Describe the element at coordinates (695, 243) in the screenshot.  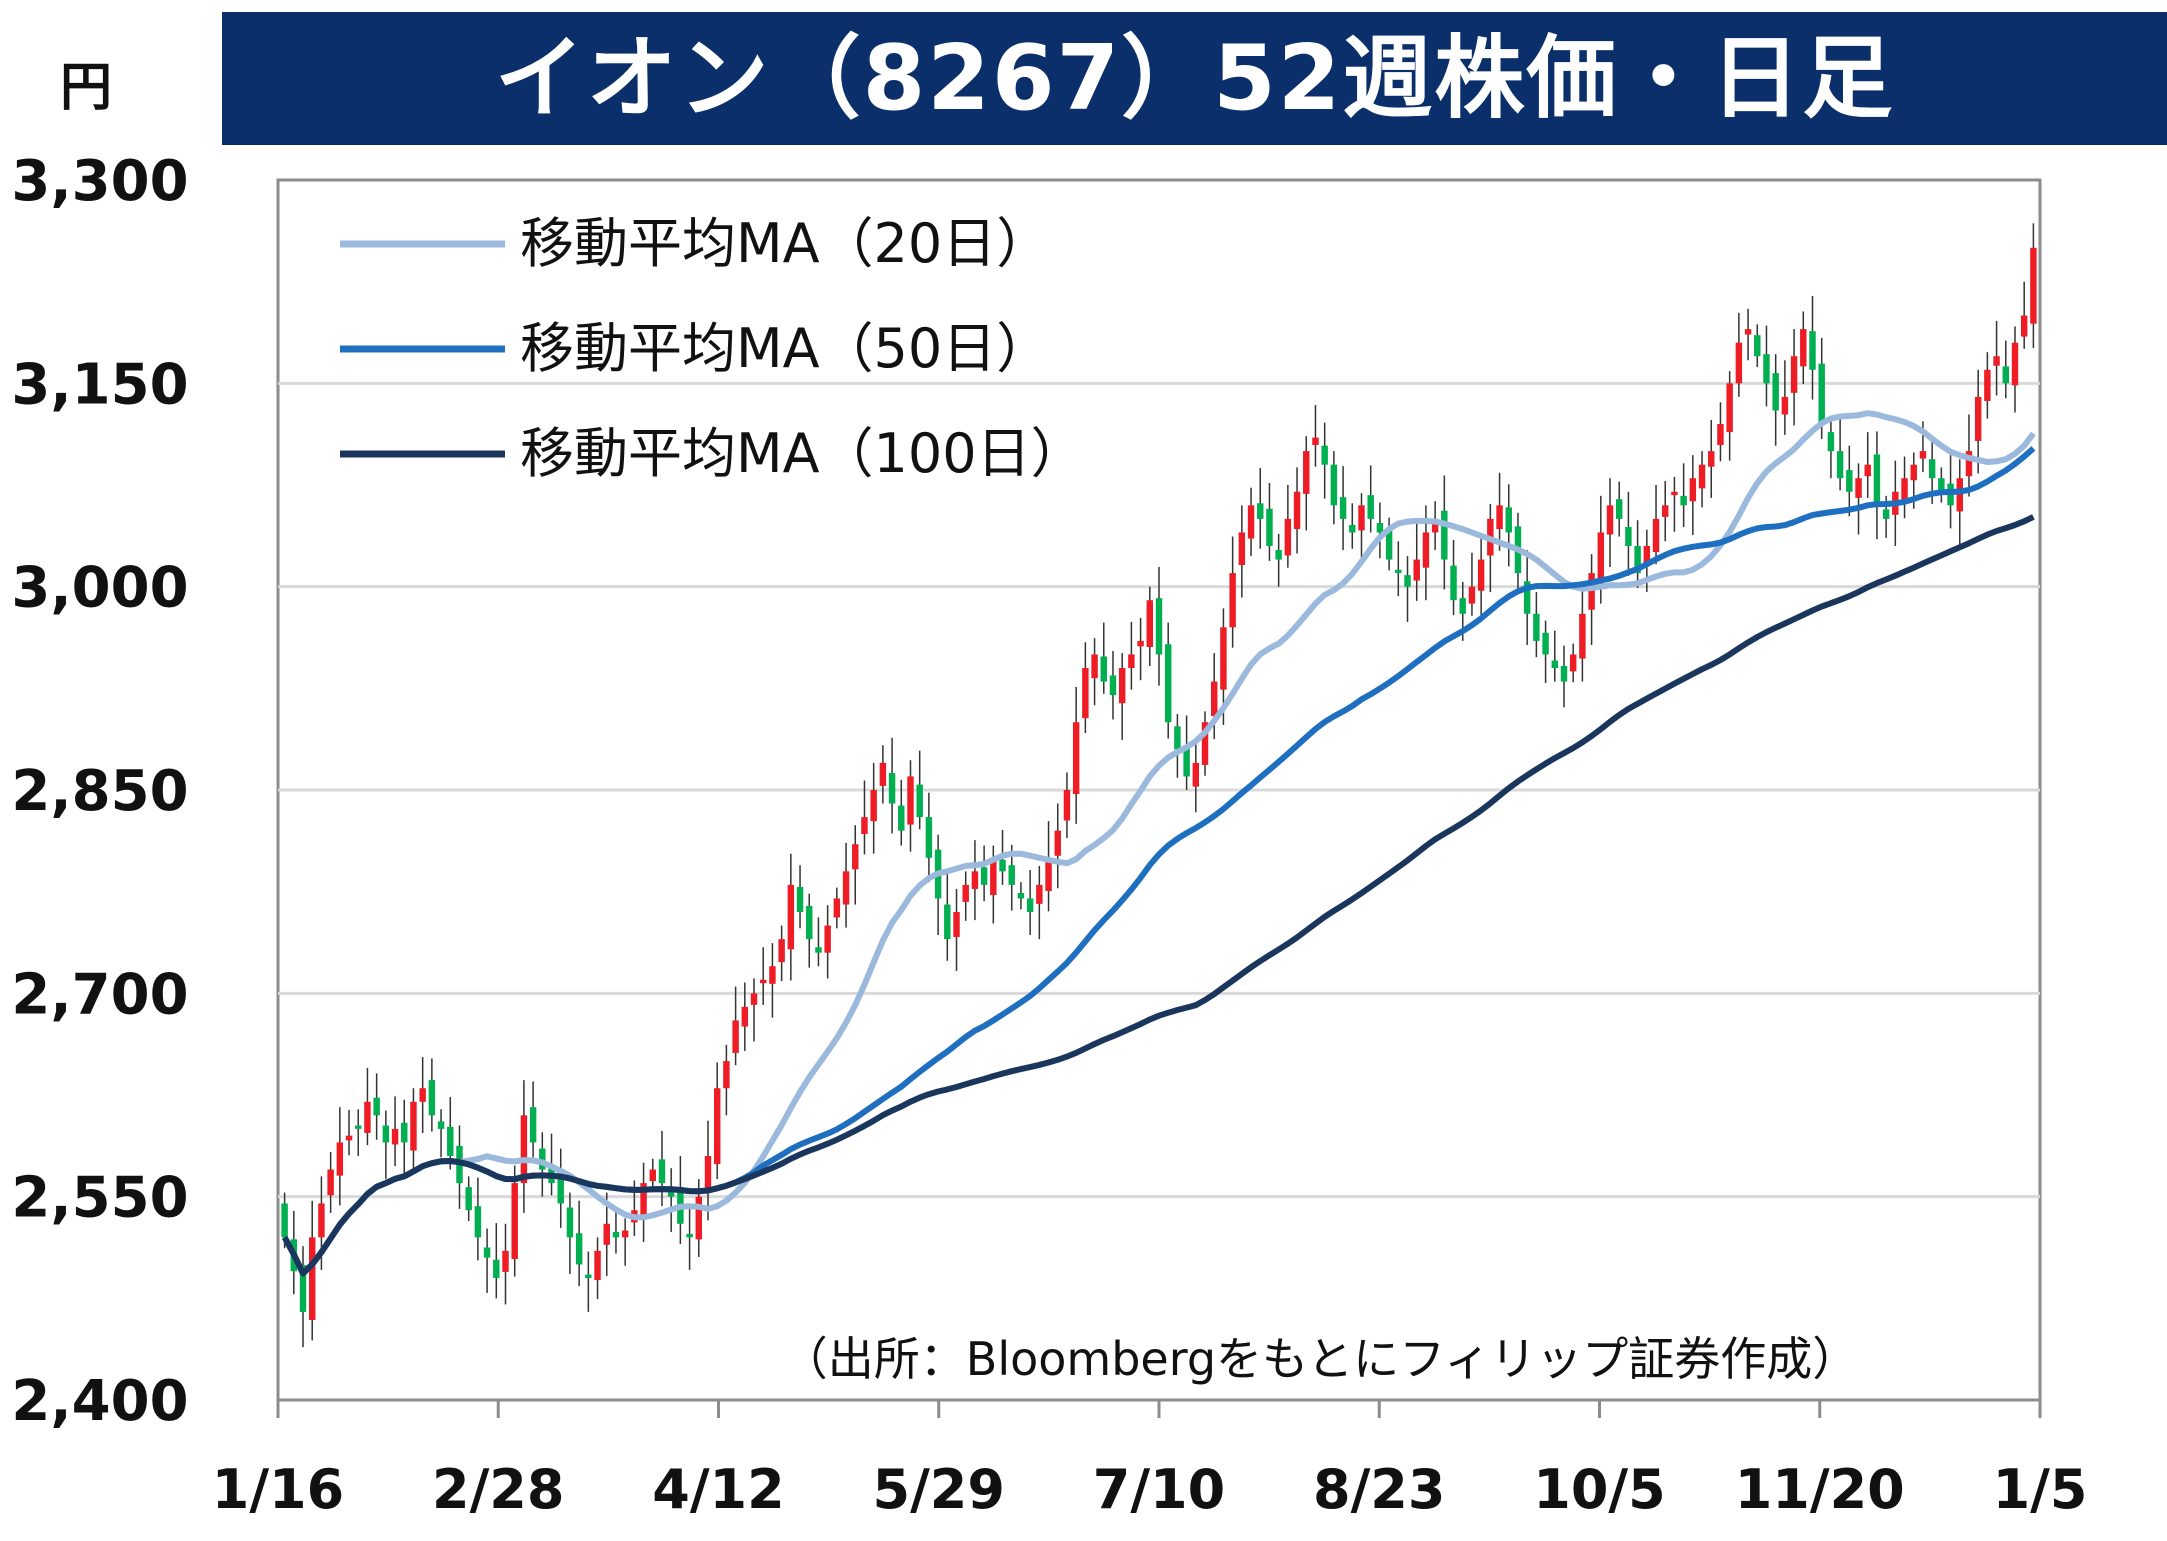
I see `legend-item: 移動平均MA（20日）` at that location.